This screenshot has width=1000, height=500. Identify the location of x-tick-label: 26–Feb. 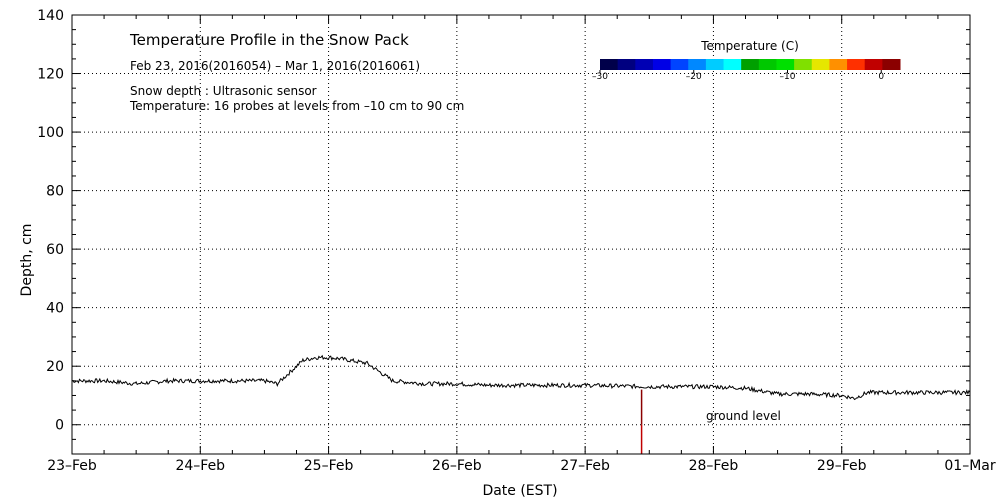
(457, 466).